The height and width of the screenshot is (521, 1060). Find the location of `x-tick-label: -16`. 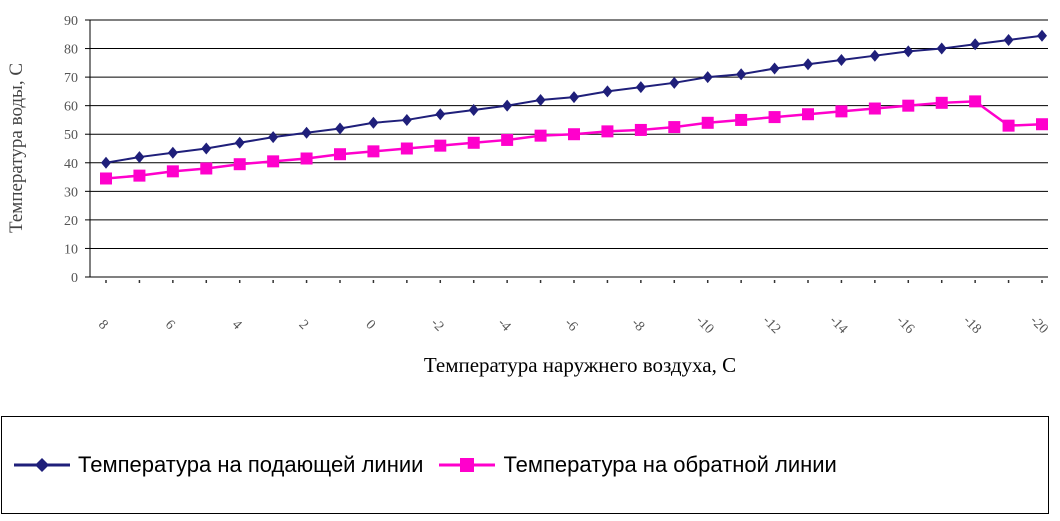

x-tick-label: -16 is located at coordinates (905, 325).